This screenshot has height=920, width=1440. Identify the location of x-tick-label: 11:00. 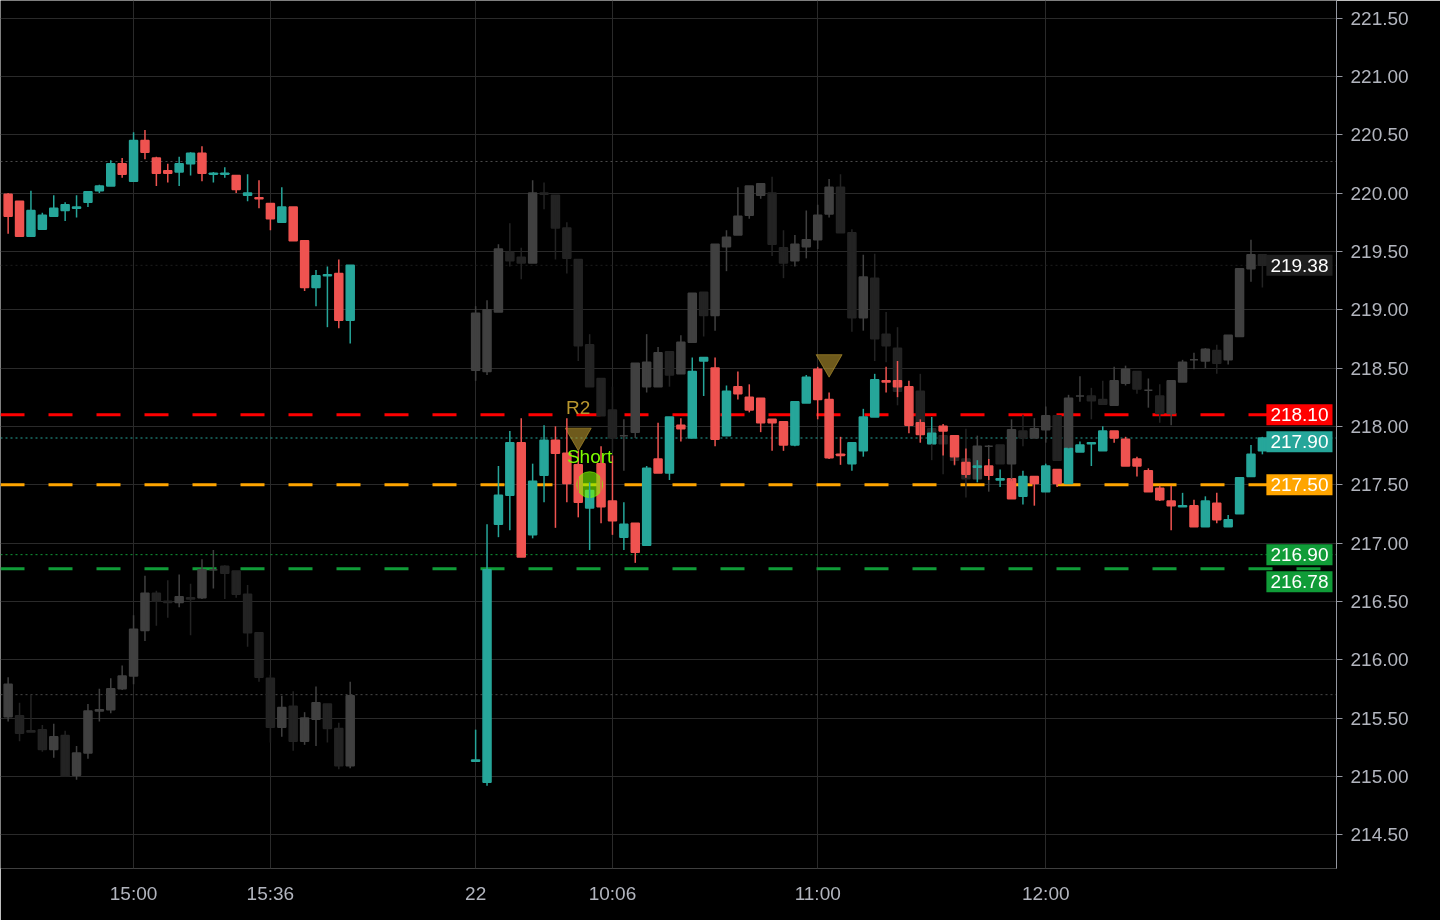
(817, 893).